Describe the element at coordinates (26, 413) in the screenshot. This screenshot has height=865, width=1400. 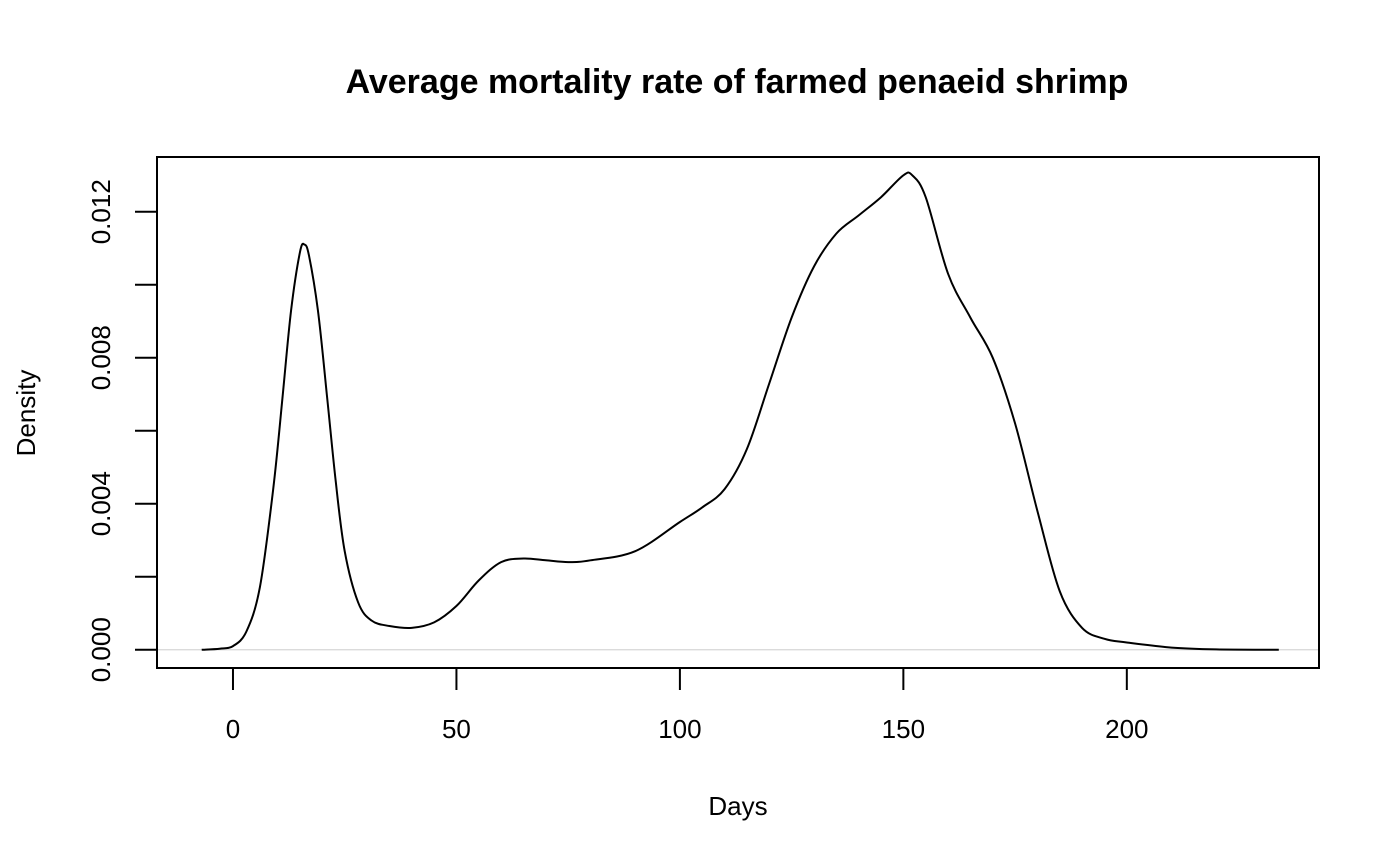
I see `y-axis-label: Density` at that location.